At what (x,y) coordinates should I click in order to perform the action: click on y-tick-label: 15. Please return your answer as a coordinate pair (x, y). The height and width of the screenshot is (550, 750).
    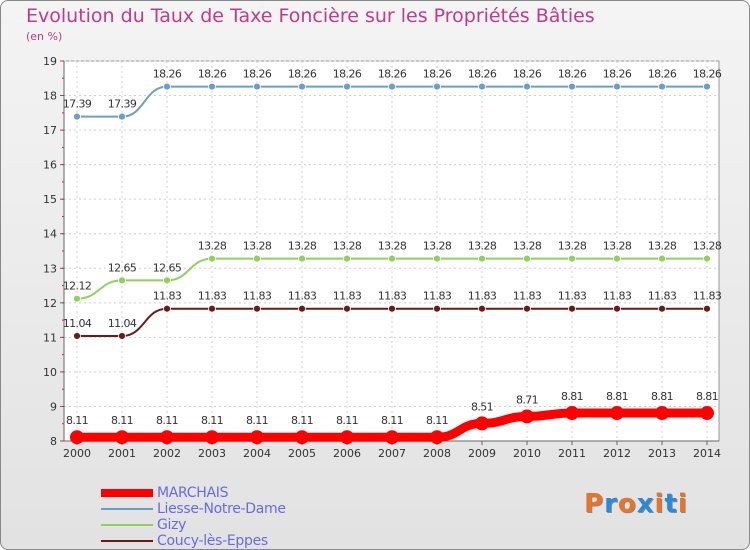
    Looking at the image, I should click on (50, 199).